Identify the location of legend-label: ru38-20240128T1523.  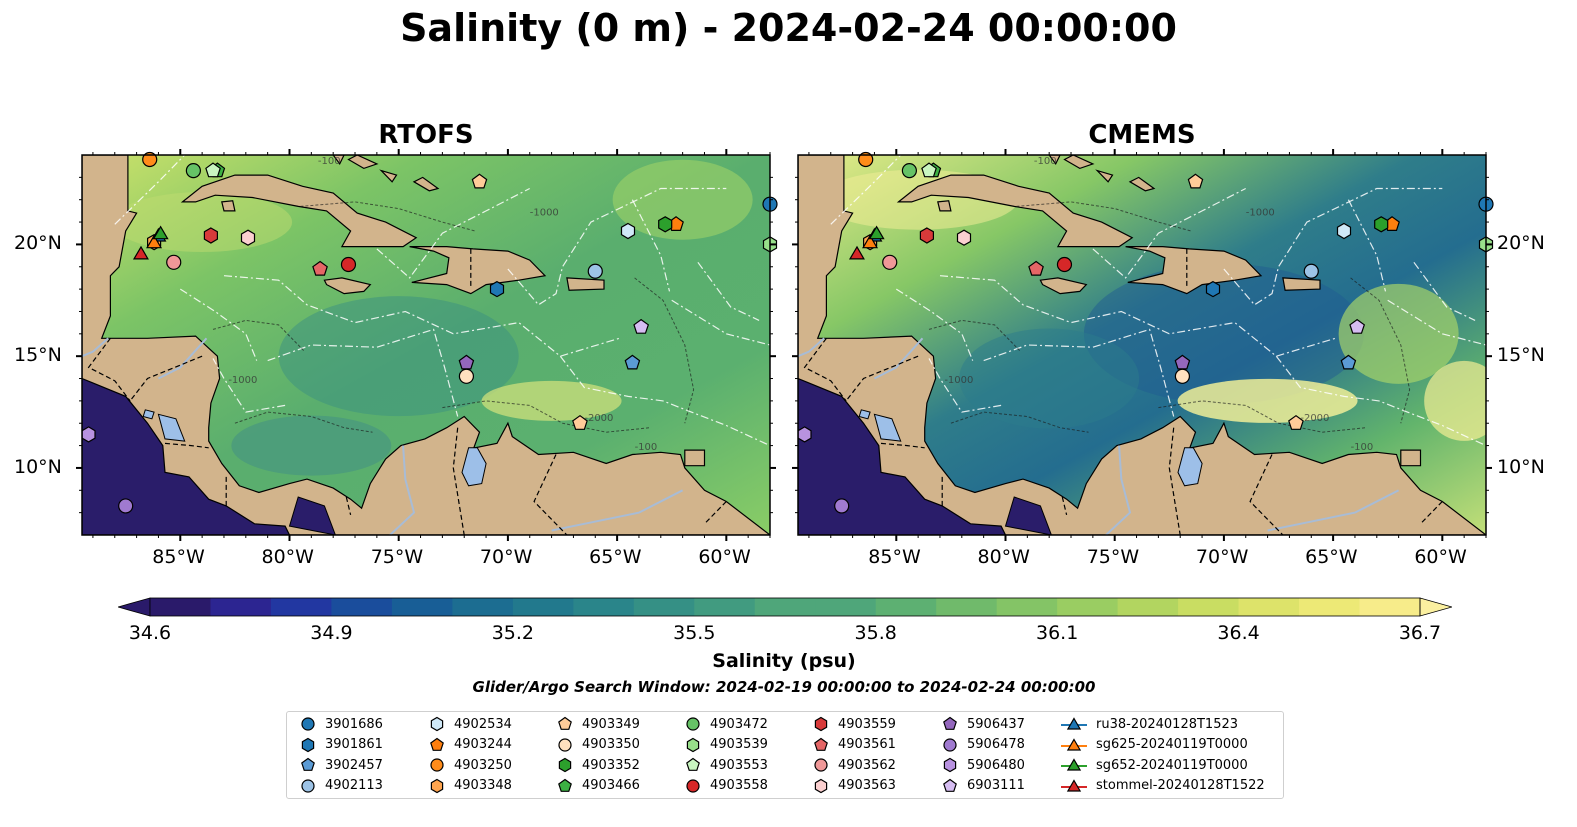
(1167, 724).